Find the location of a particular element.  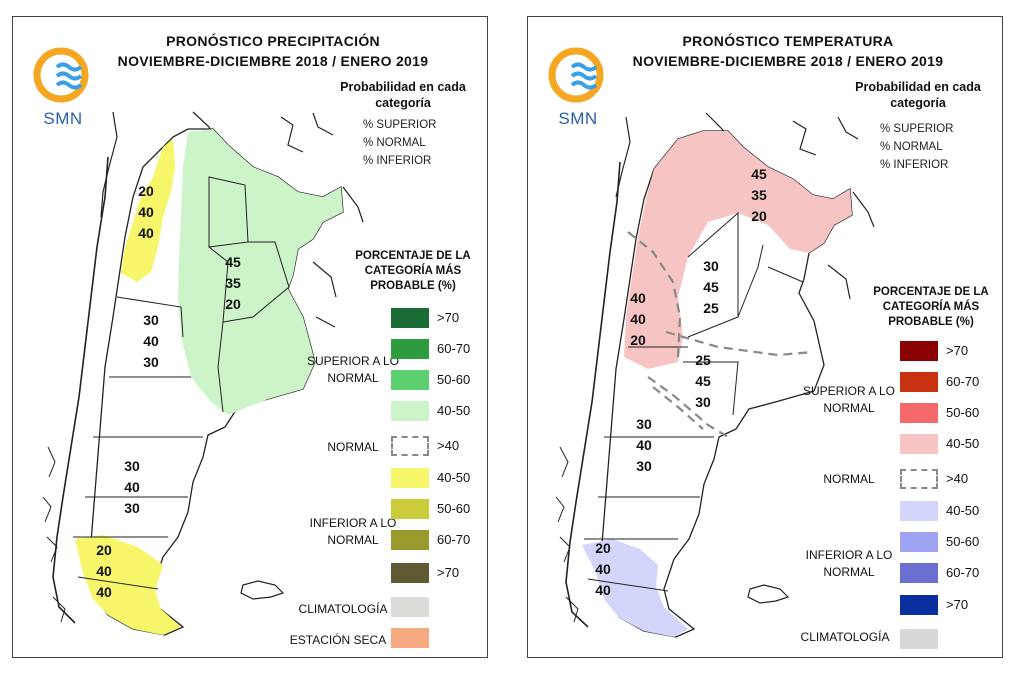

smn-logo: SMN is located at coordinates (63, 90).